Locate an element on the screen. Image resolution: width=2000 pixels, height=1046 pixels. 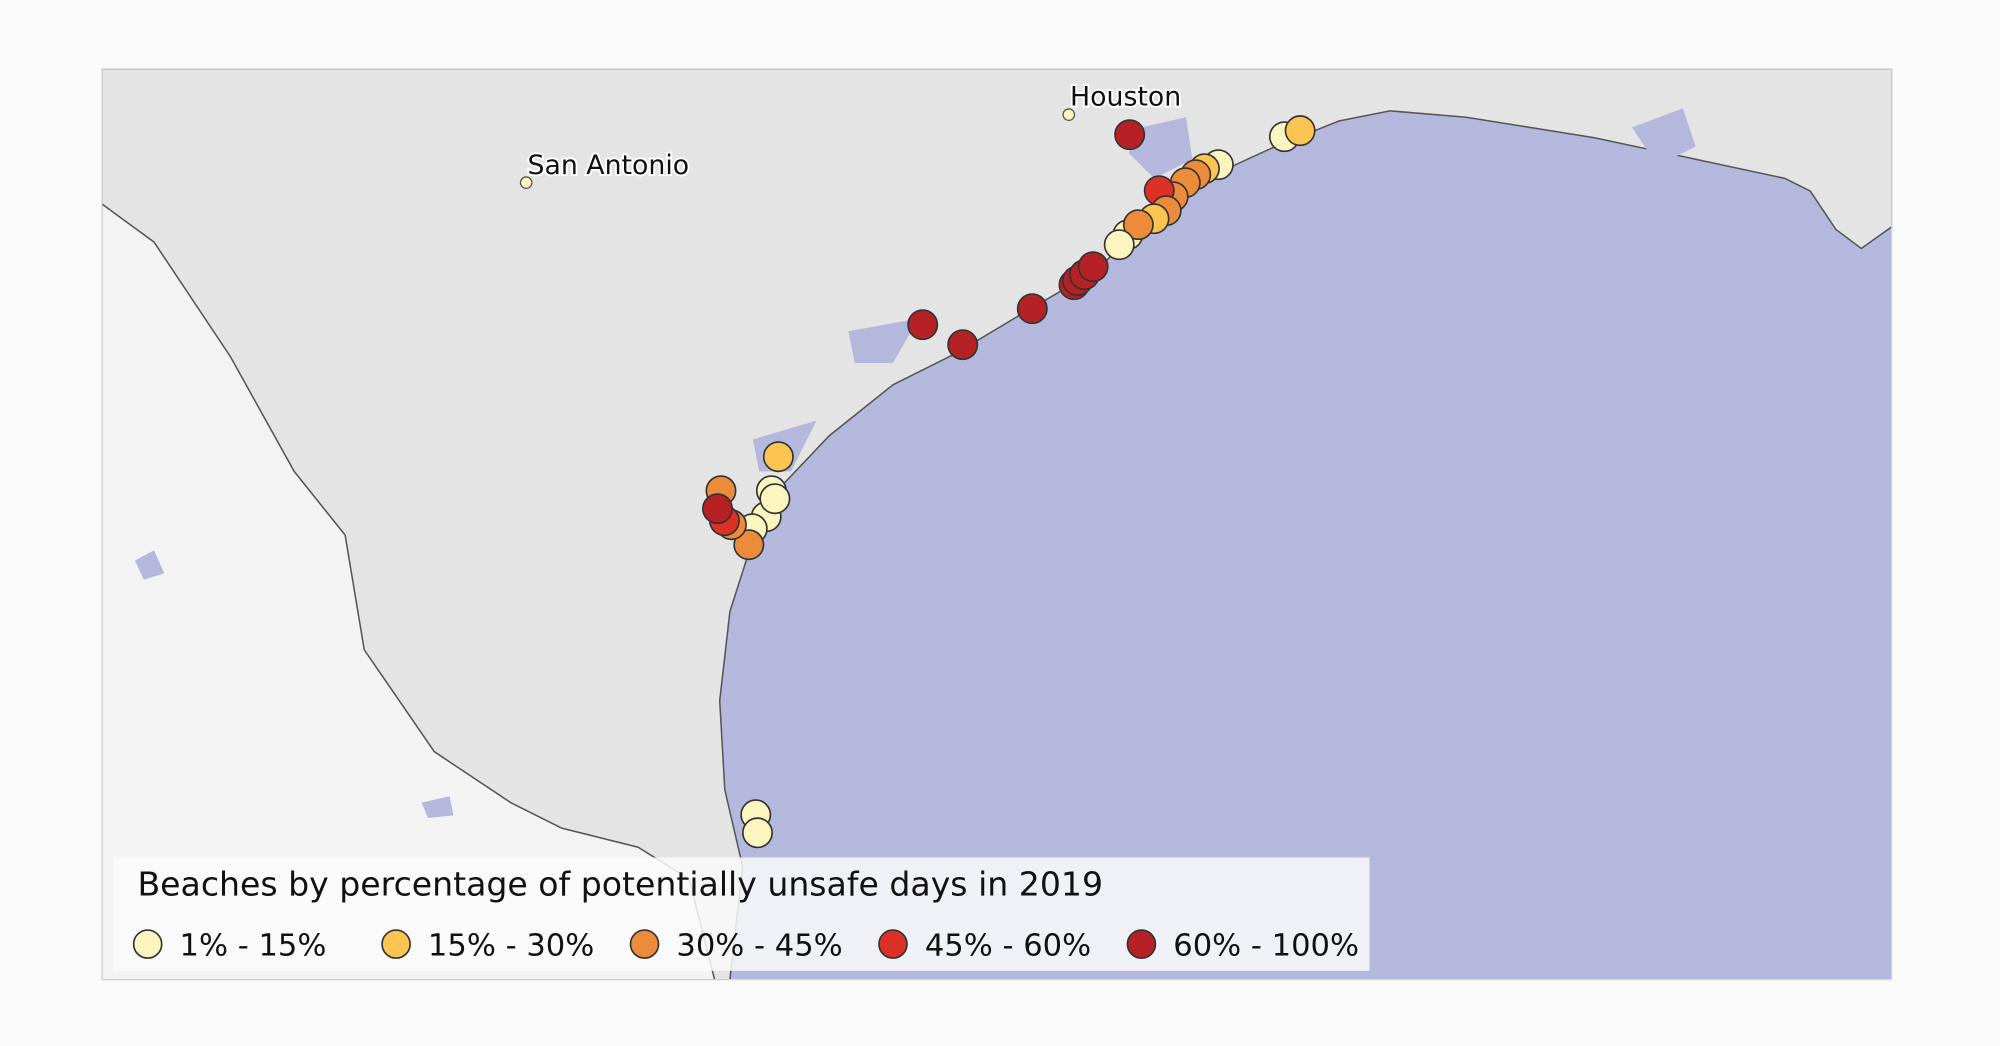
city-label: Houston is located at coordinates (1125, 97).